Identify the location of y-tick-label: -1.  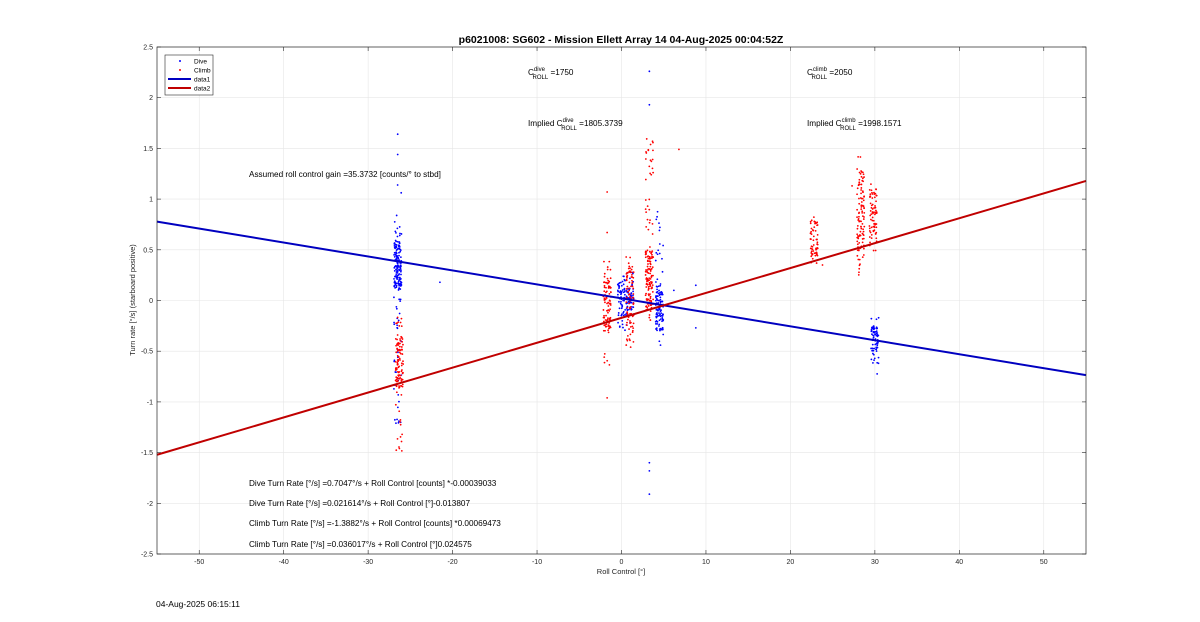
(150, 402).